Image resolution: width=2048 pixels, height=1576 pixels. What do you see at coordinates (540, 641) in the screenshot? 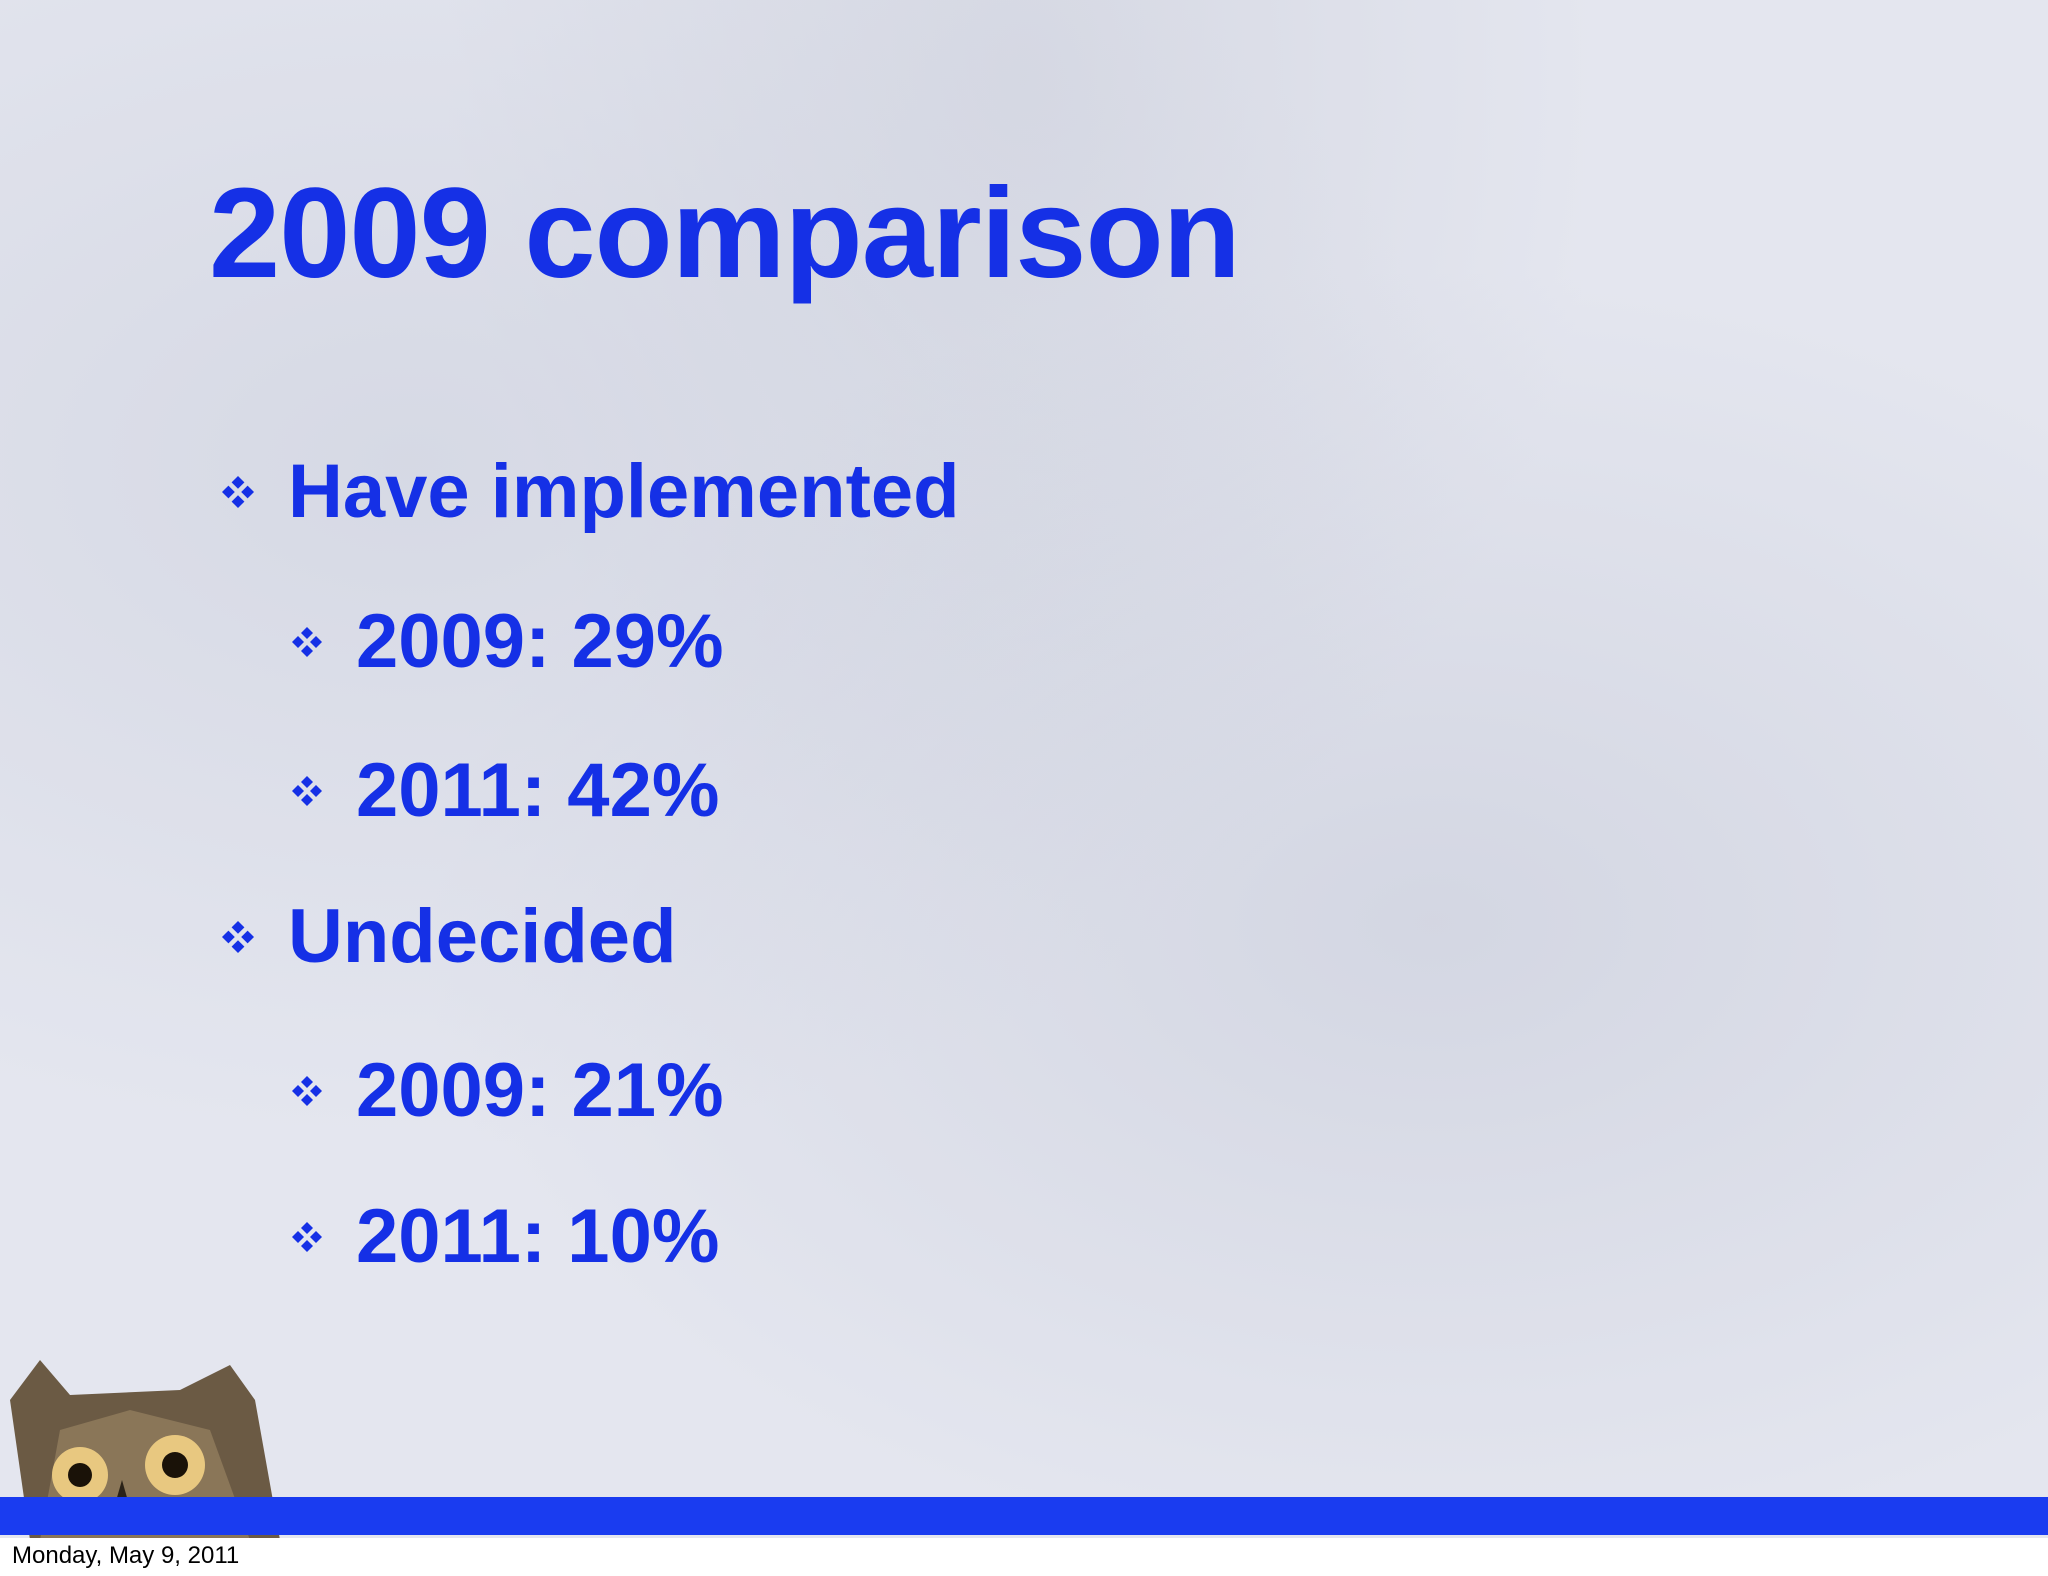
I see `bullet-text: 2009: 29%` at bounding box center [540, 641].